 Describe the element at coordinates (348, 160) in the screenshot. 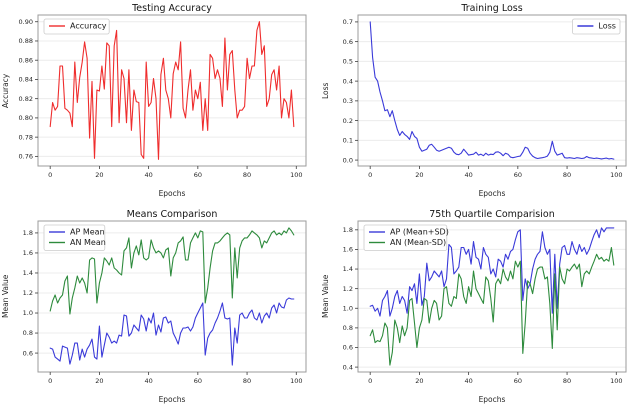

I see `svg-text: 0.0` at that location.